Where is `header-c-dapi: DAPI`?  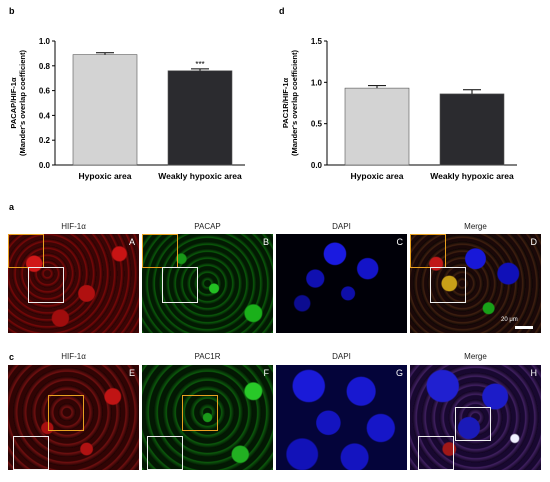 header-c-dapi: DAPI is located at coordinates (341, 356).